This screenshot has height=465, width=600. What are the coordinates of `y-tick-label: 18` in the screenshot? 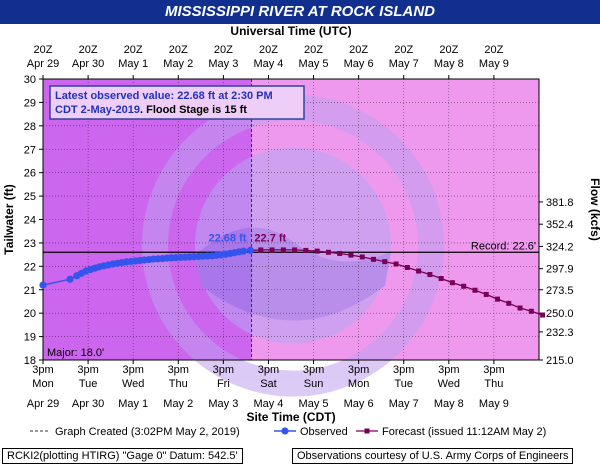 It's located at (30, 361).